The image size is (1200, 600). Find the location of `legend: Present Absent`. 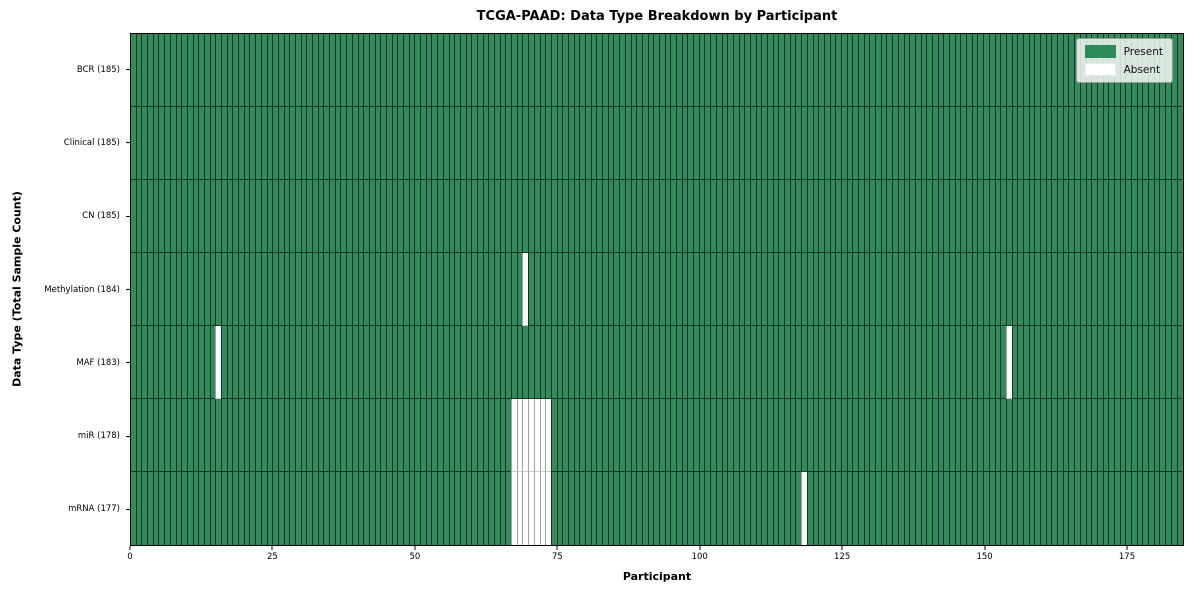

legend: Present Absent is located at coordinates (1124, 60).